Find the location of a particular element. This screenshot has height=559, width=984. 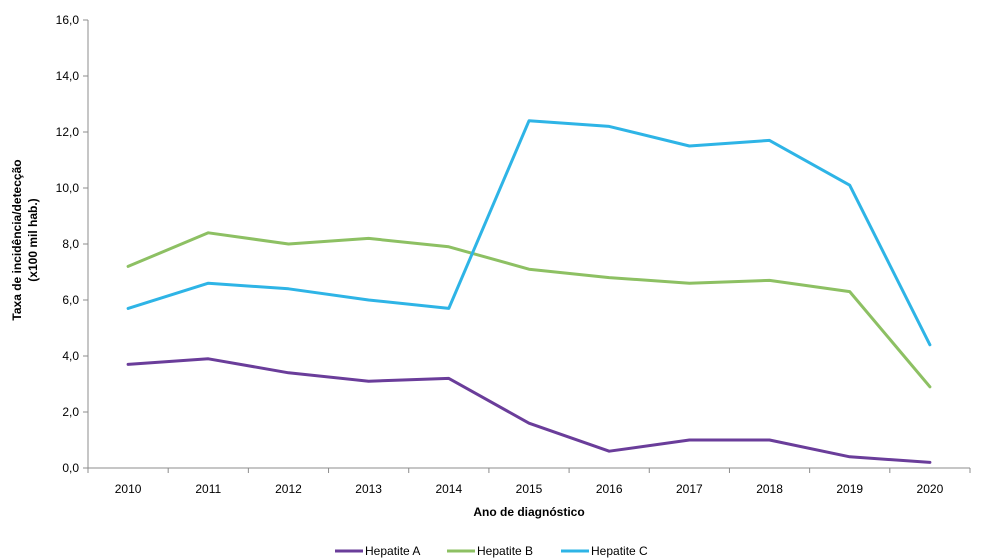

y-axis-title-line2: (x100 mil hab.) is located at coordinates (33, 239).